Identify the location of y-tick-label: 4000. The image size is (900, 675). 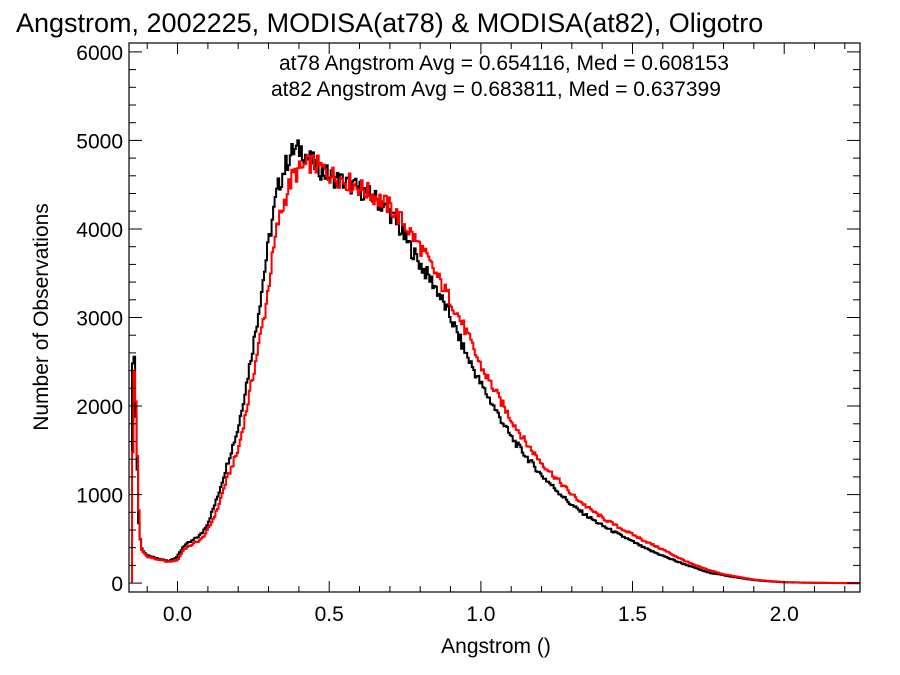
(99, 230).